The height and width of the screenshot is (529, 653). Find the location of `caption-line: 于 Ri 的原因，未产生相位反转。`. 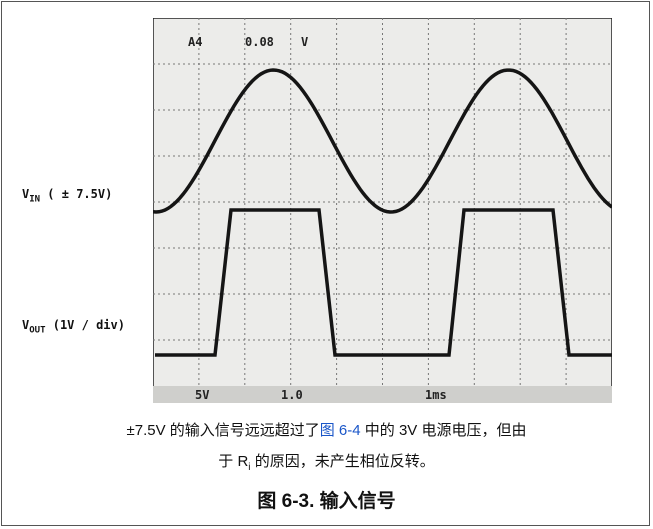

caption-line: 于 Ri 的原因，未产生相位反转。 is located at coordinates (326, 464).